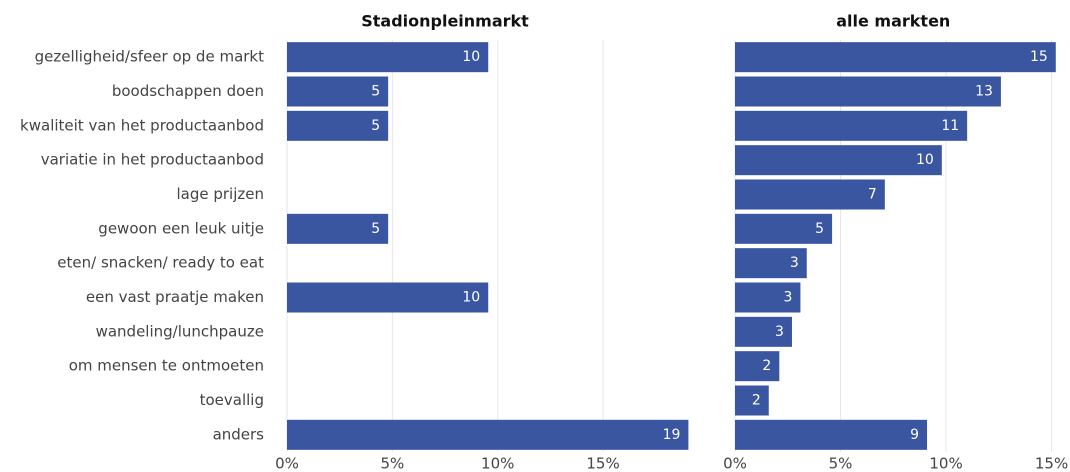 This screenshot has height=472, width=1070. What do you see at coordinates (1039, 57) in the screenshot?
I see `value-label: 15` at bounding box center [1039, 57].